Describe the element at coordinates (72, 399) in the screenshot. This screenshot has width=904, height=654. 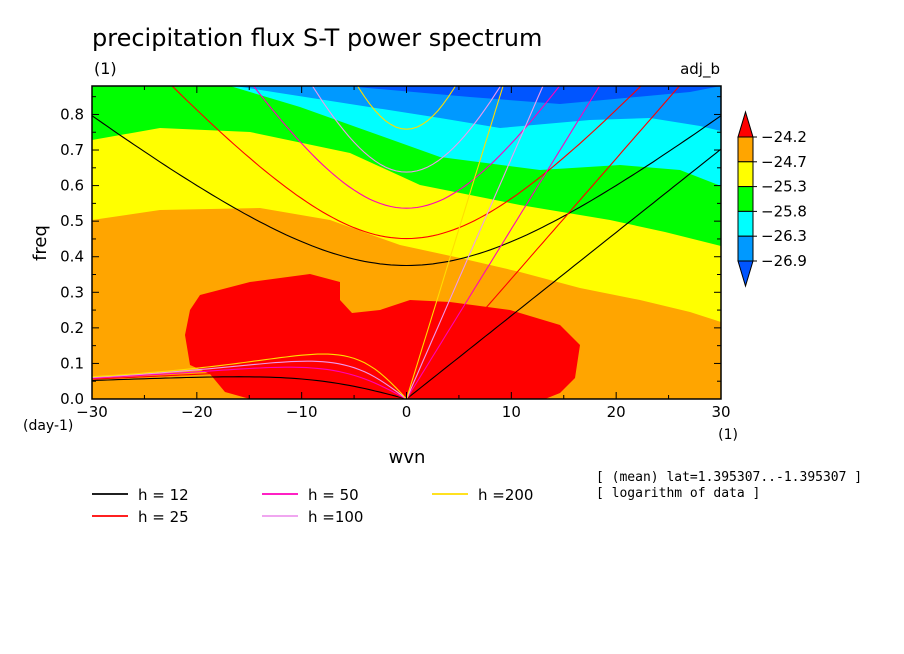
I see `y-tick-label: 0.0` at that location.